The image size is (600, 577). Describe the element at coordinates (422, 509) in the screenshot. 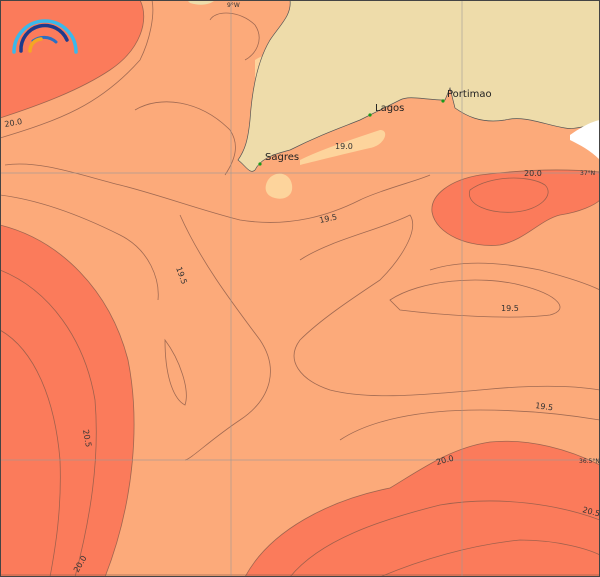

I see `warm-region-se` at that location.